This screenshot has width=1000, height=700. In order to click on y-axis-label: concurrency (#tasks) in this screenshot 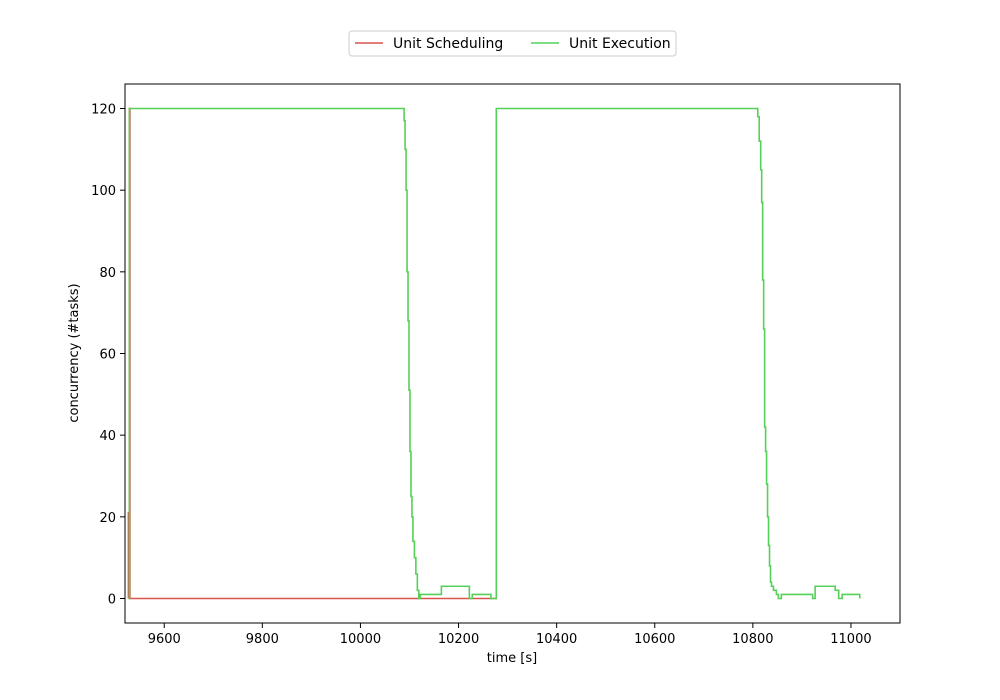, I will do `click(74, 352)`.